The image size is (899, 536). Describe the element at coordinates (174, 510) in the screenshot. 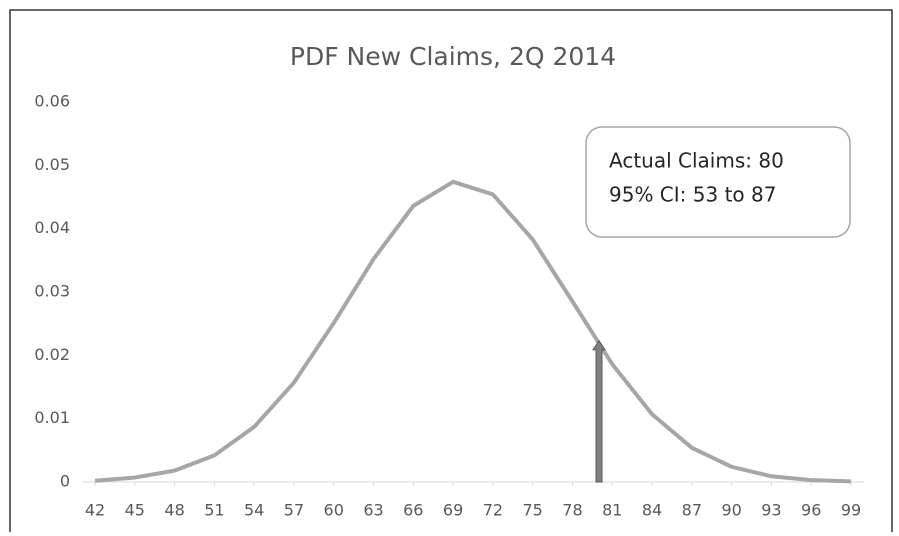

I see `x-tick-label: 48` at that location.